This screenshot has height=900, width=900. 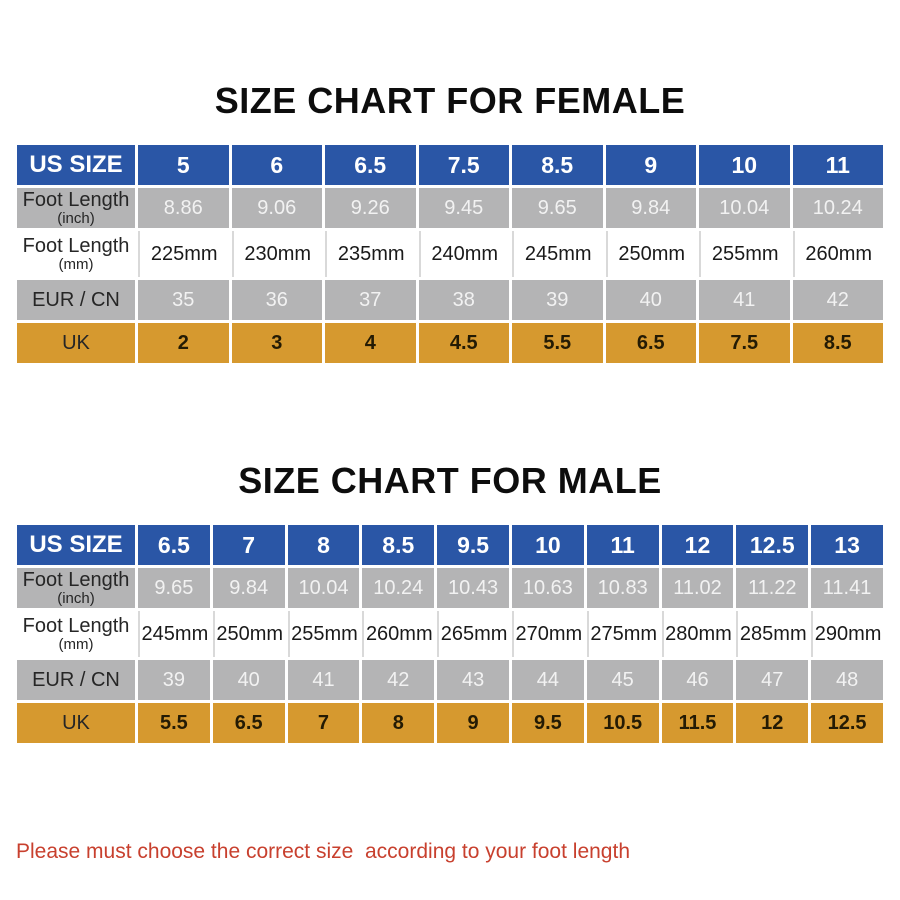 What do you see at coordinates (183, 208) in the screenshot?
I see `foot-length-inch-value: 8.86` at bounding box center [183, 208].